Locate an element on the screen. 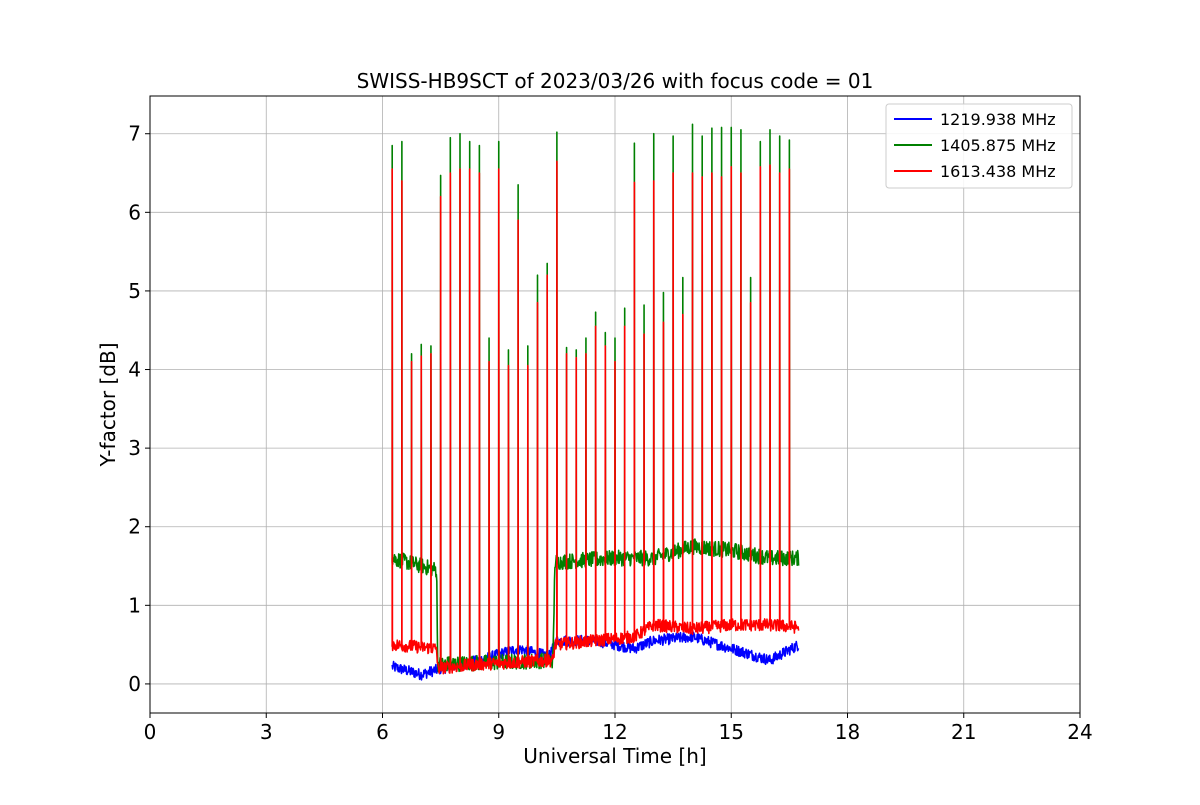 The width and height of the screenshot is (1200, 805). y-tick-label: 7 is located at coordinates (134, 134).